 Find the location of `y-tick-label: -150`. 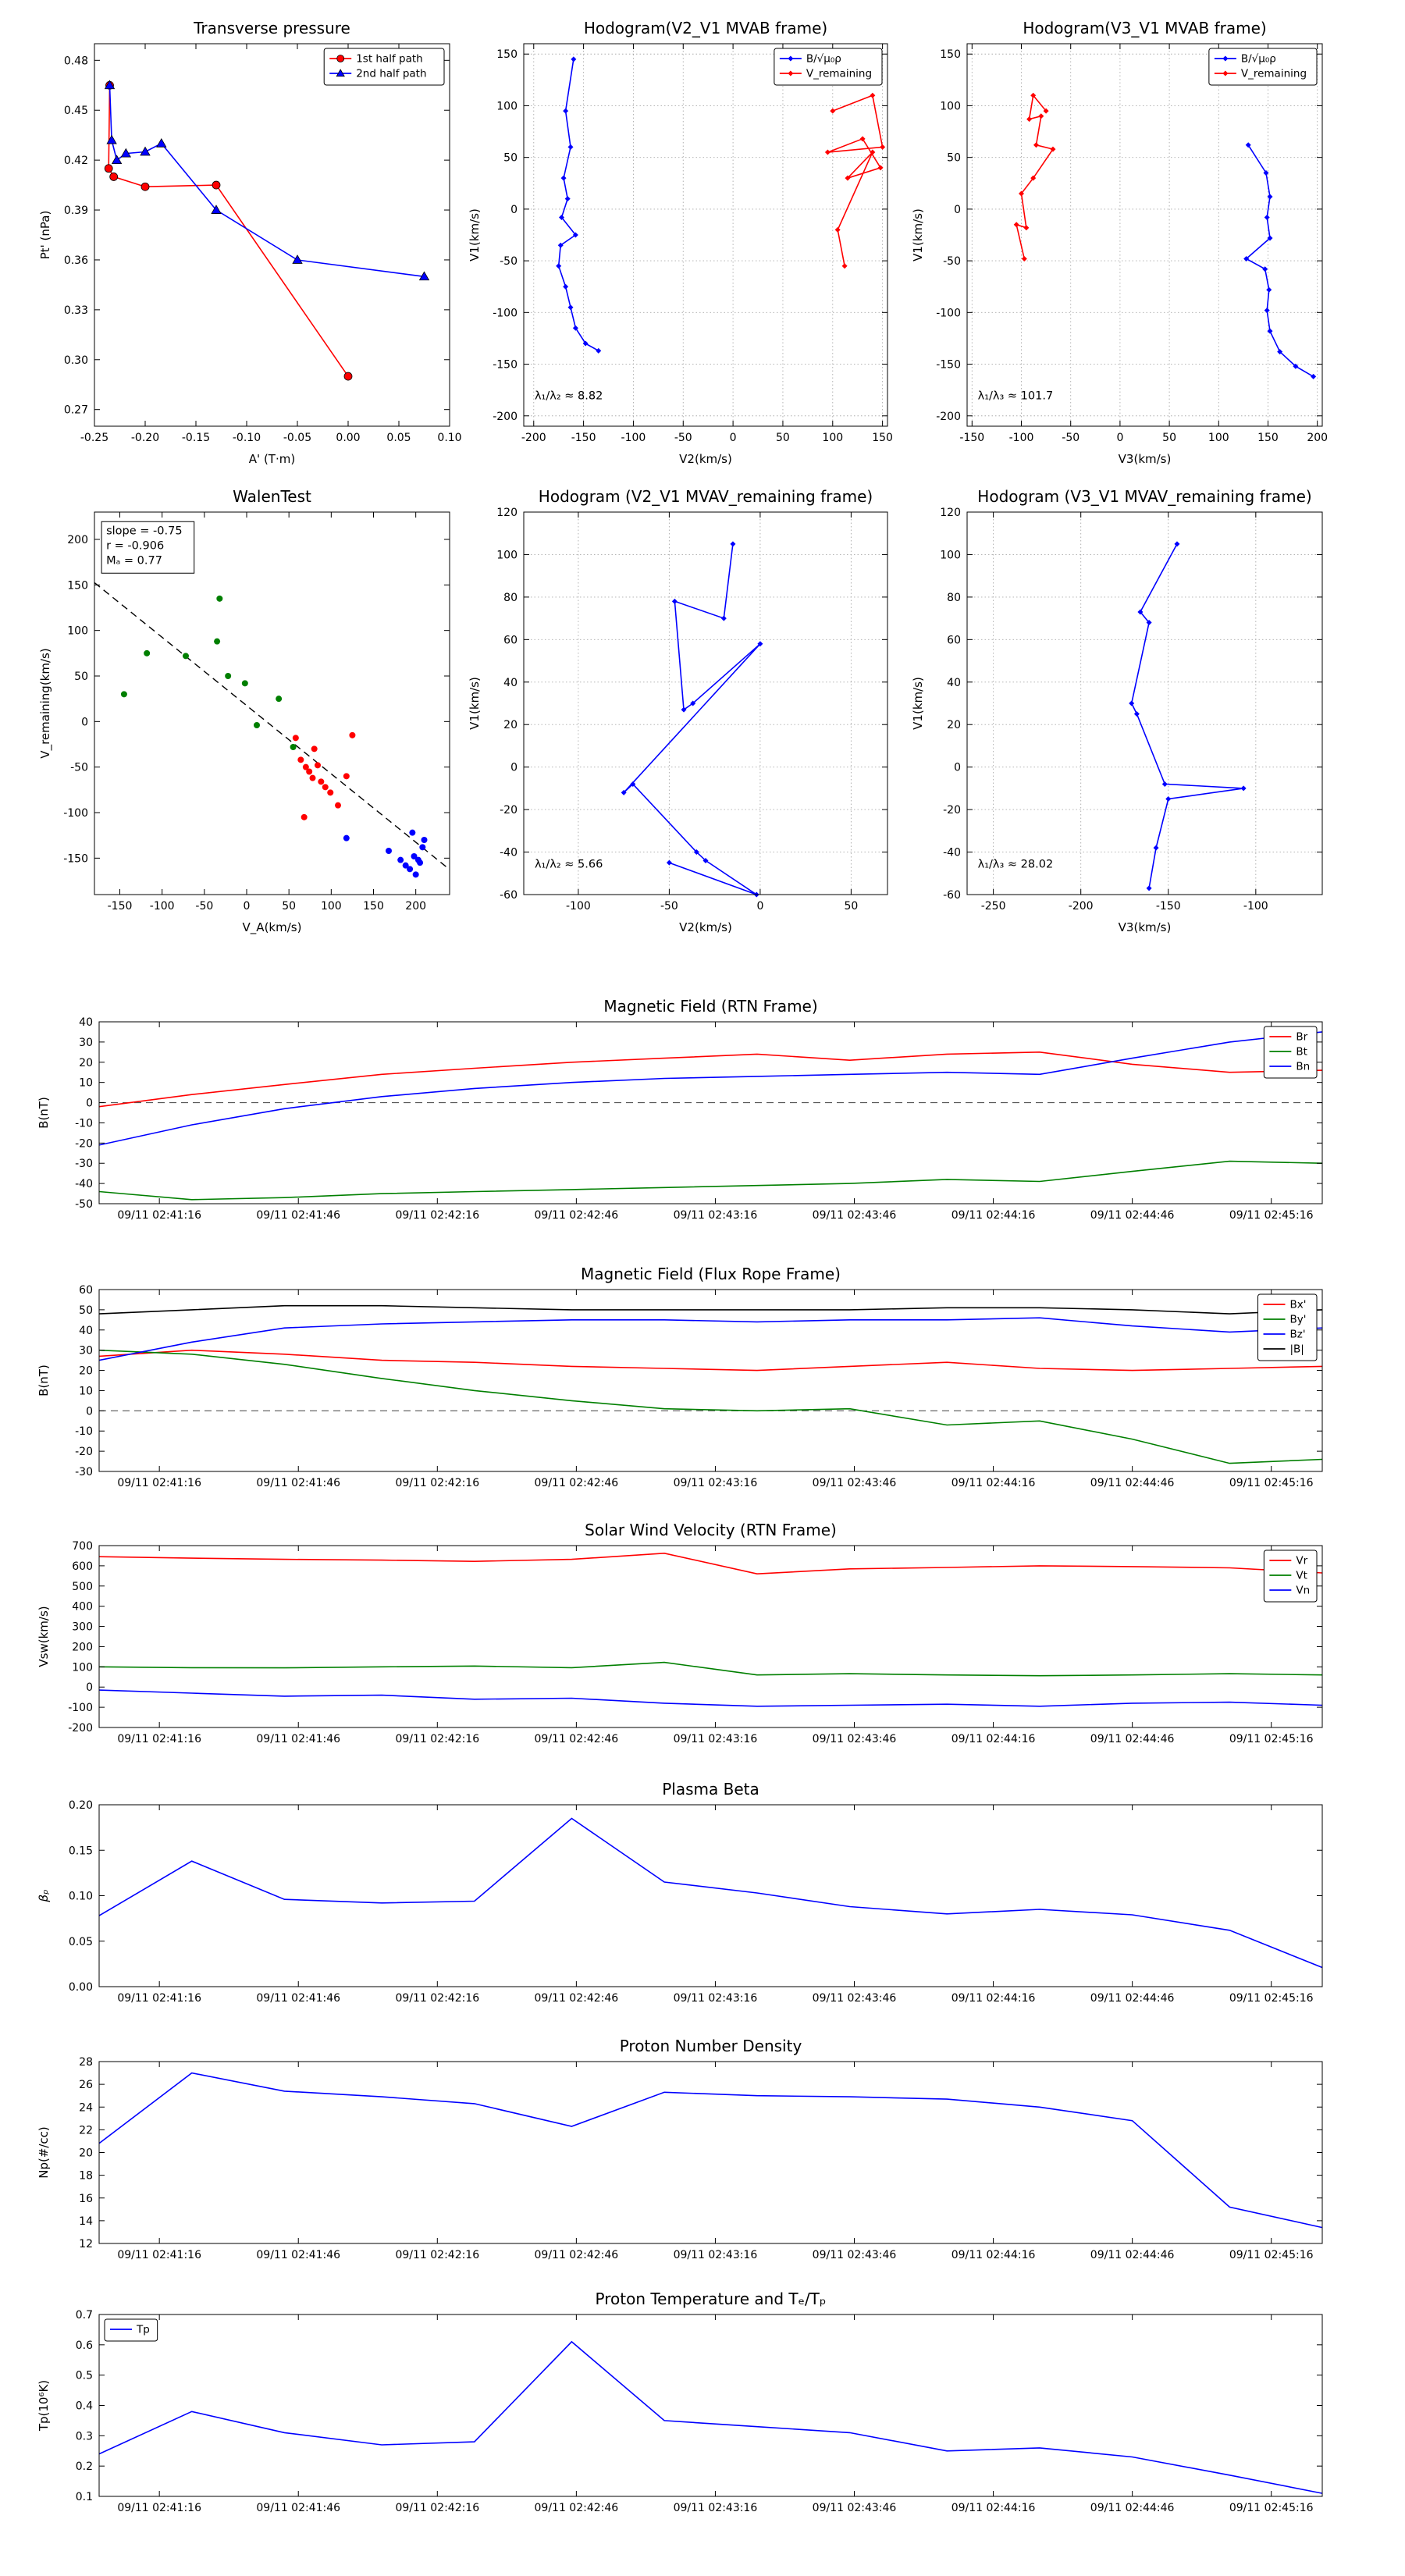

y-tick-label: -150 is located at coordinates (76, 858).